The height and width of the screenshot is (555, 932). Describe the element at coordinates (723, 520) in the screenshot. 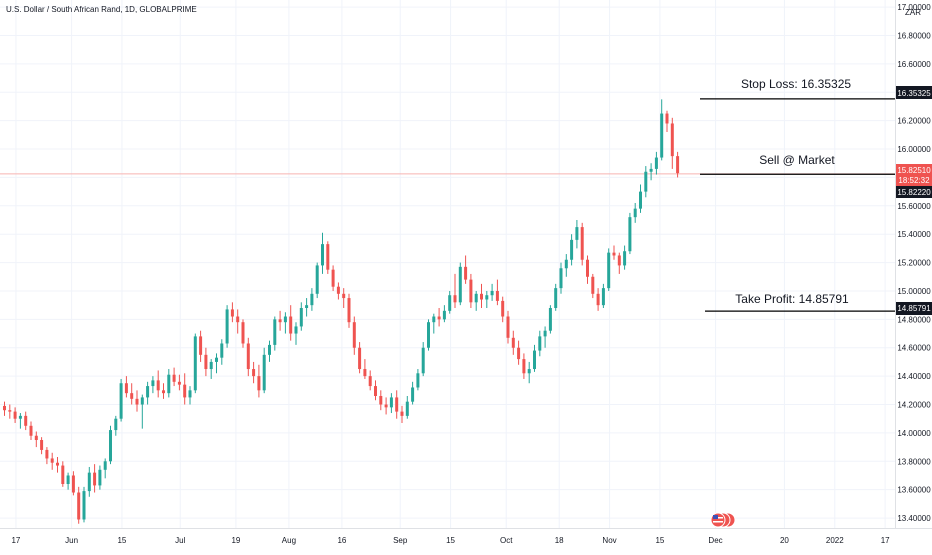

I see `us-flag-event-icon` at that location.